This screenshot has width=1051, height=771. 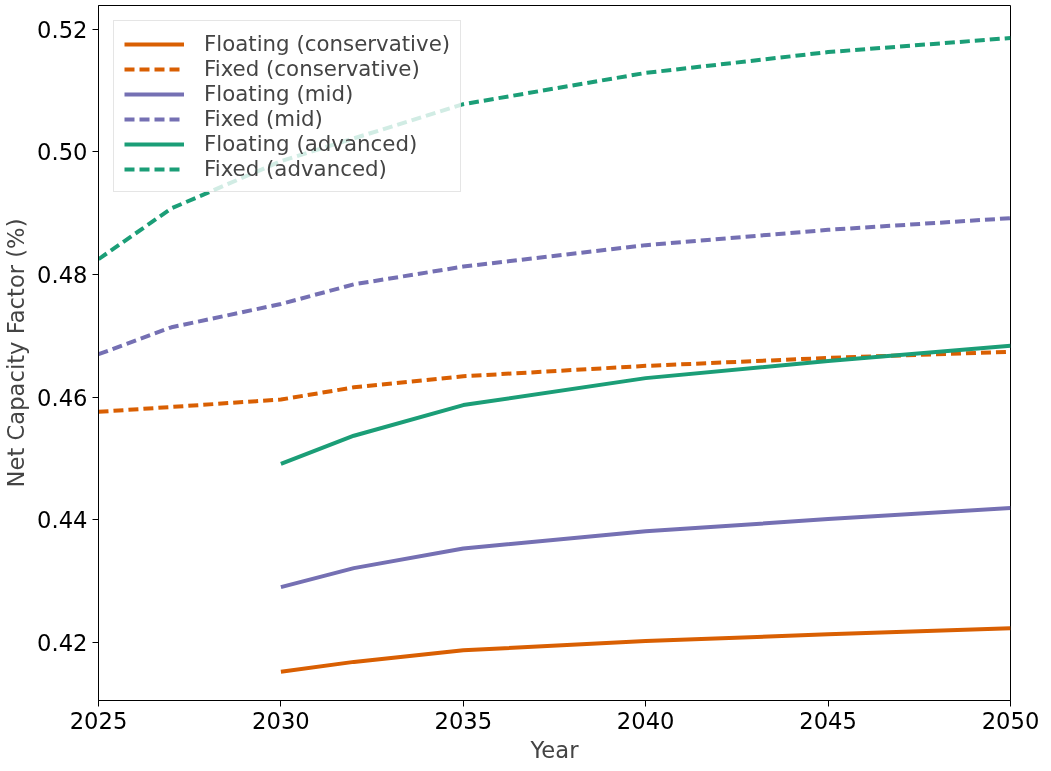 What do you see at coordinates (327, 43) in the screenshot?
I see `legend-label: Floating (conservative)` at bounding box center [327, 43].